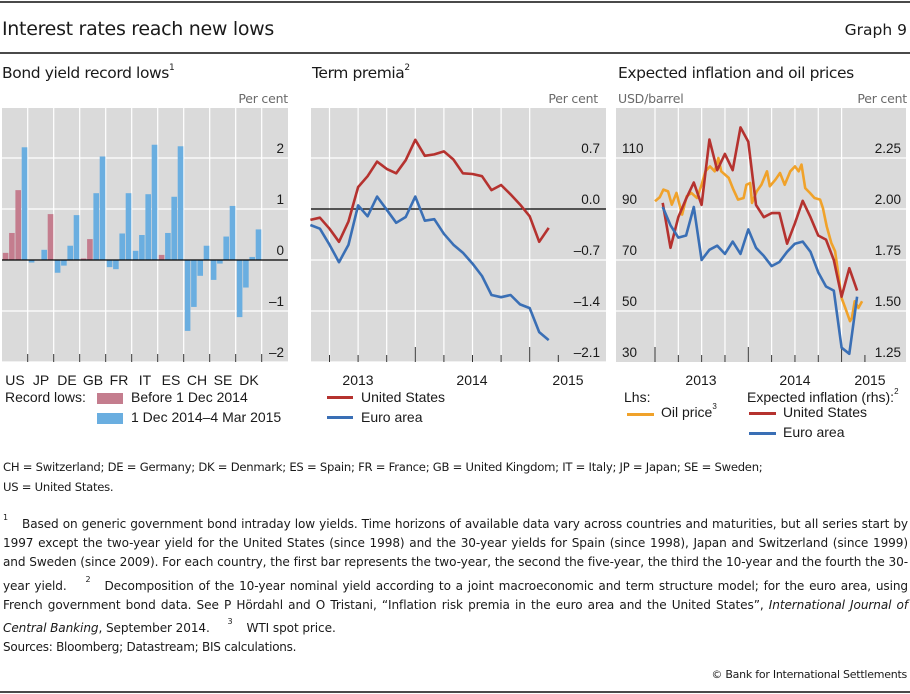 Image resolution: width=910 pixels, height=694 pixels. I want to click on bar-jp-2-year, so click(31, 261).